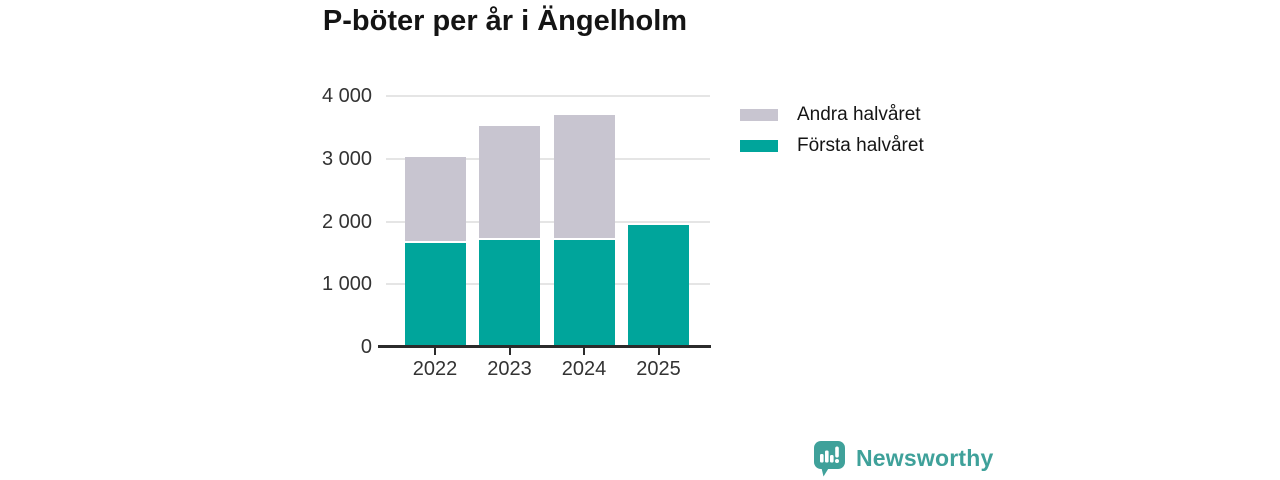  Describe the element at coordinates (509, 369) in the screenshot. I see `x-axis-tick-label: 2023` at that location.